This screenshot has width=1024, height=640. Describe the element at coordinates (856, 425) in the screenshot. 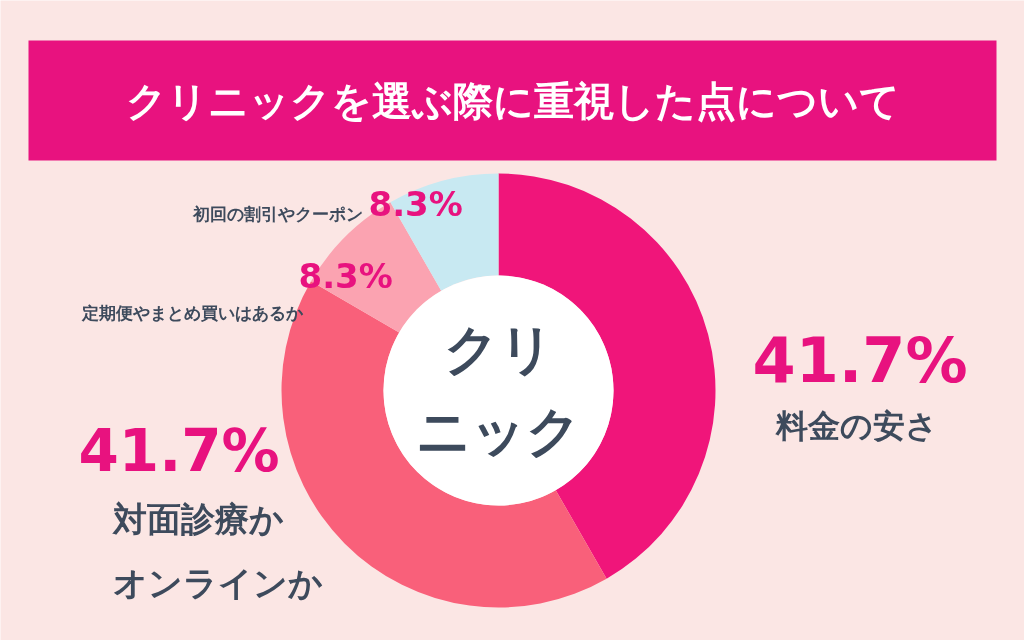

I see `slice-label: 料金の安さ` at that location.